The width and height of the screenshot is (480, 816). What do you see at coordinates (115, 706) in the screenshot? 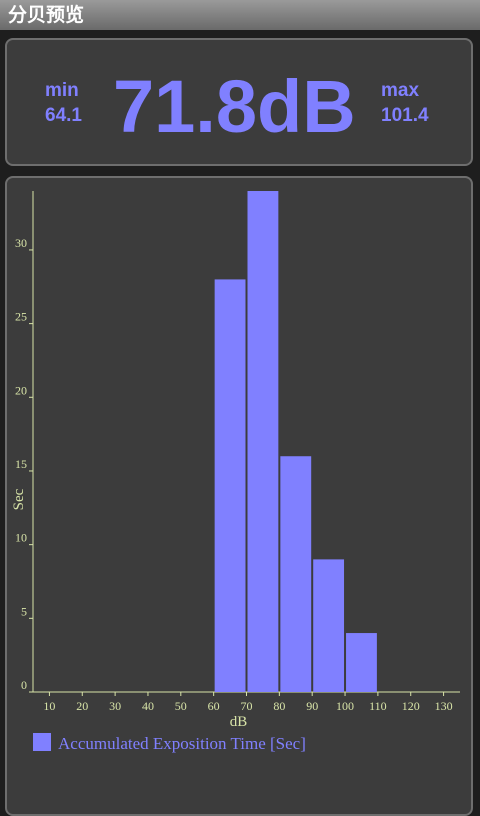
I see `x-tick-label: 30` at bounding box center [115, 706].